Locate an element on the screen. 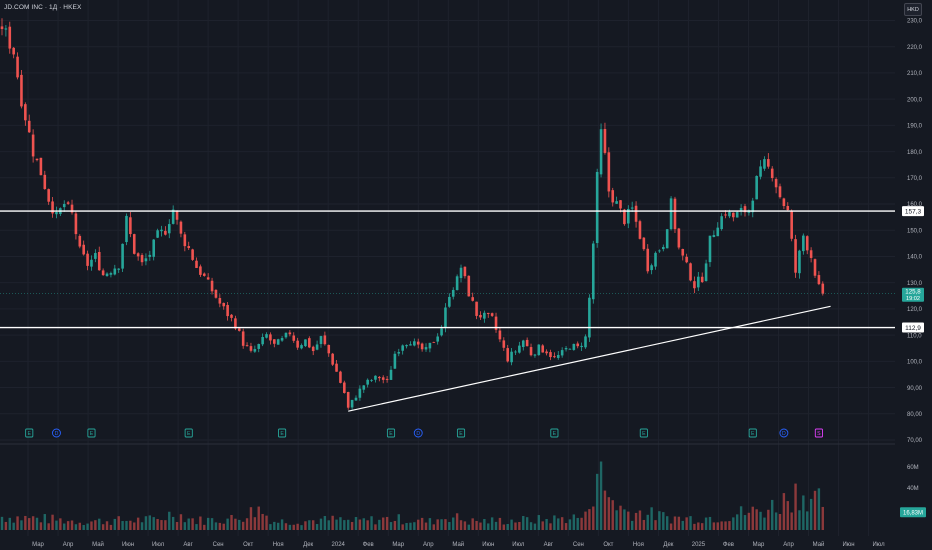 The height and width of the screenshot is (550, 932). dividend-marker is located at coordinates (56, 433).